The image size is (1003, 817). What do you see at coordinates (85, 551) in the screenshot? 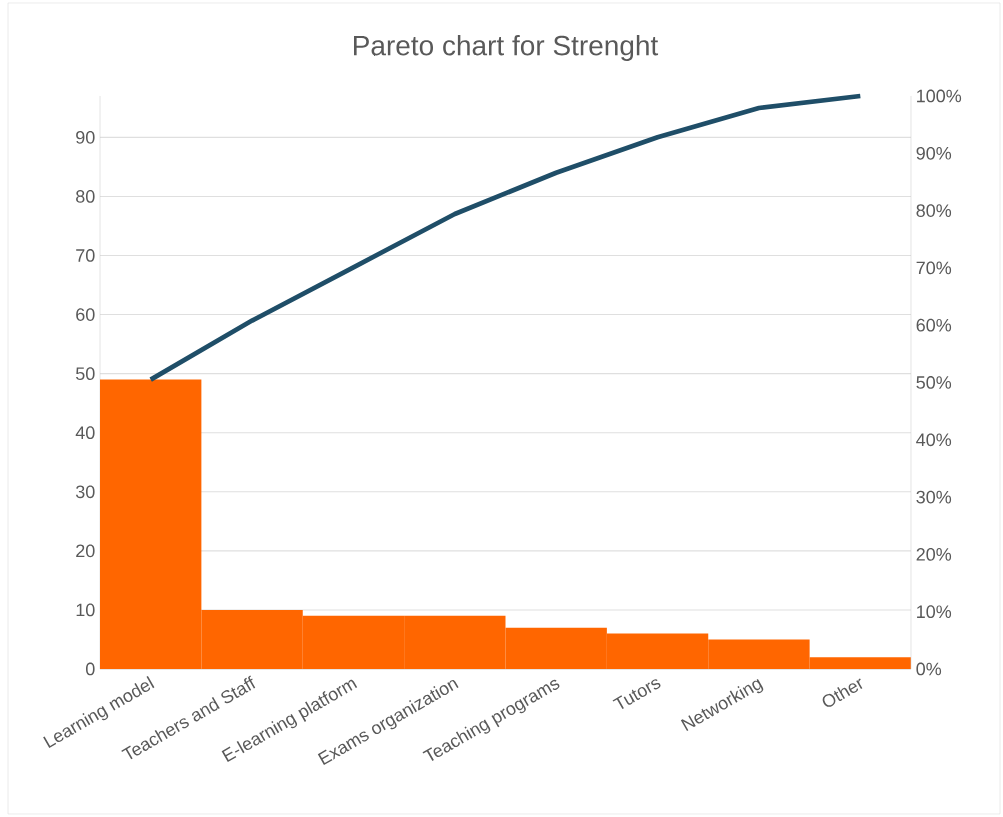
I see `y-tick-label: 20` at bounding box center [85, 551].